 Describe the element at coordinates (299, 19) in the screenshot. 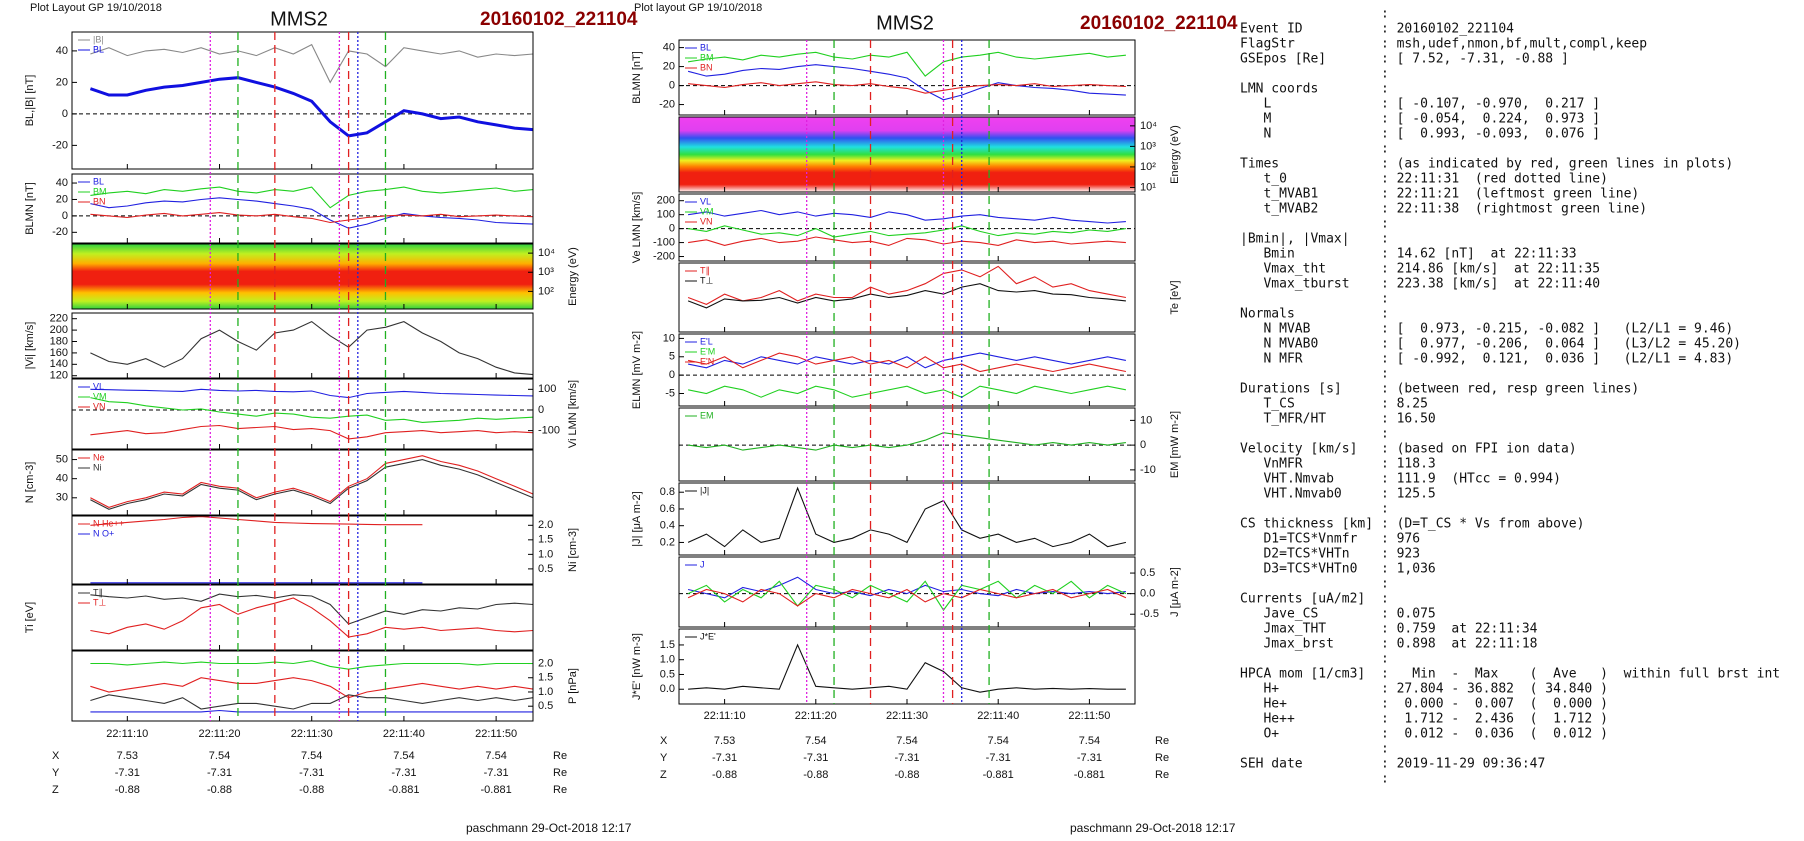

I see `plot-title: MMS2` at that location.